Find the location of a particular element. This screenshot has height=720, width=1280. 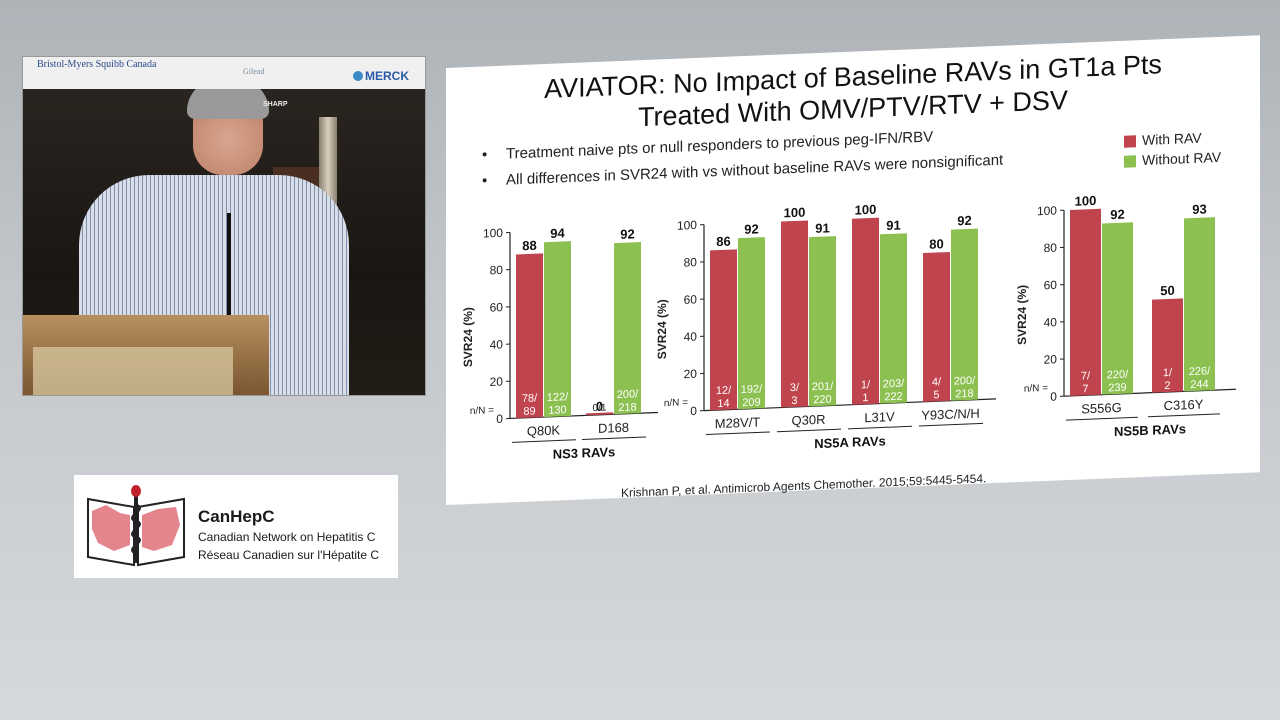

n-count: 122/ is located at coordinates (558, 397).